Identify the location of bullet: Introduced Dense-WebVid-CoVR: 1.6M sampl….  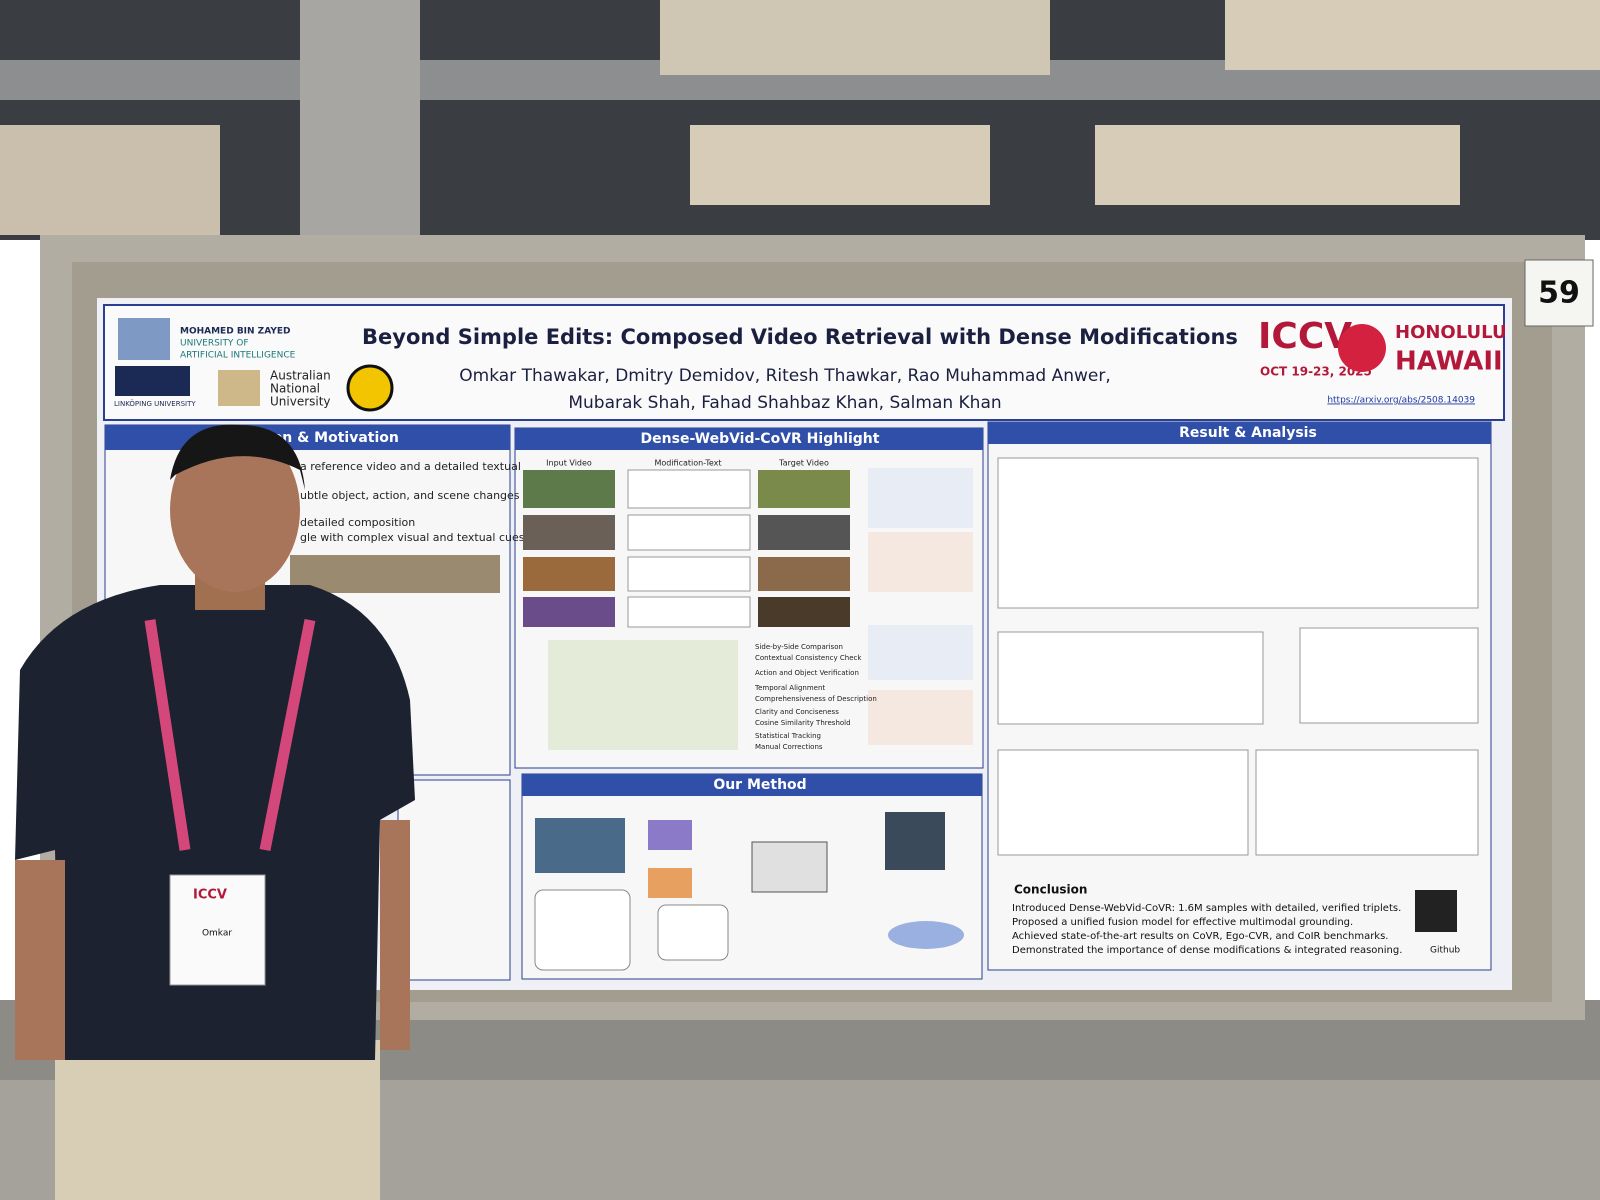
(1206, 908).